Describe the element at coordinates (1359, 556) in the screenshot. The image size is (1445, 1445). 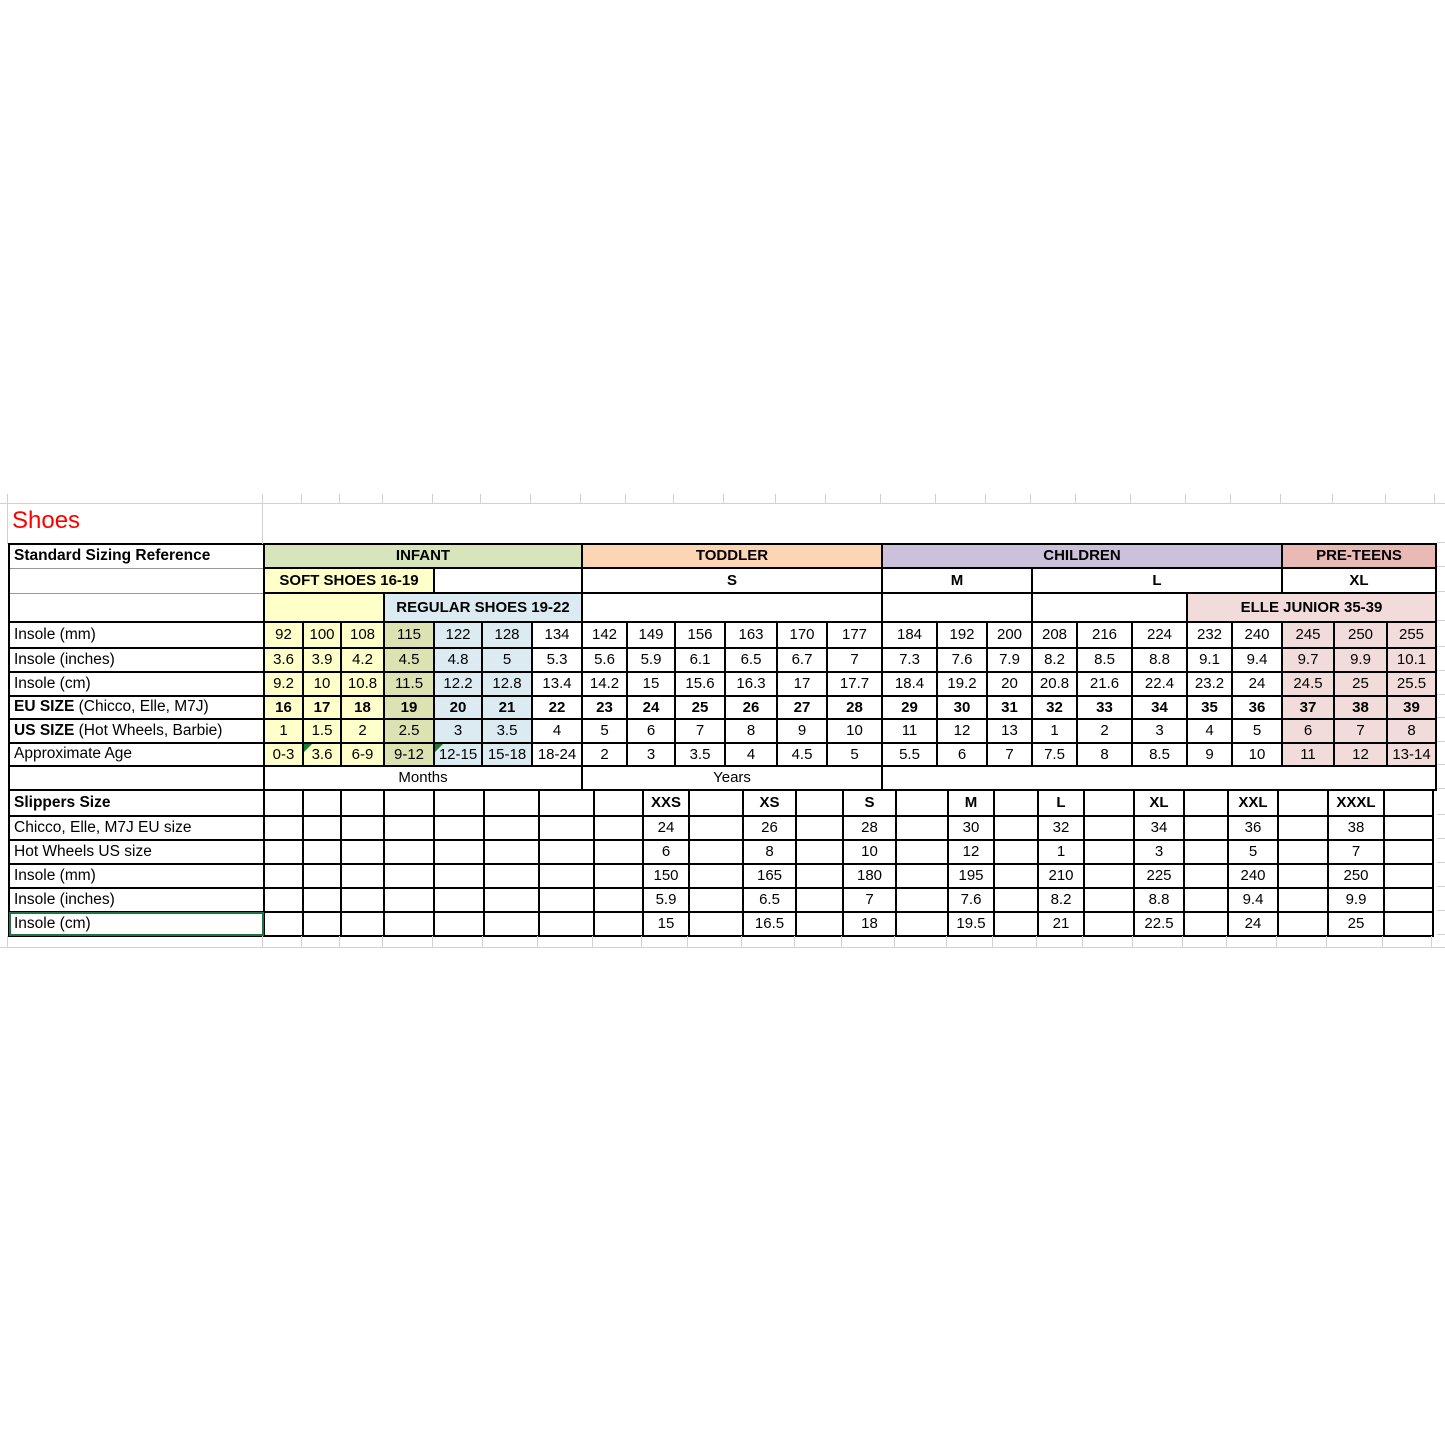
I see `group-header-cell: PRE-TEENS` at that location.